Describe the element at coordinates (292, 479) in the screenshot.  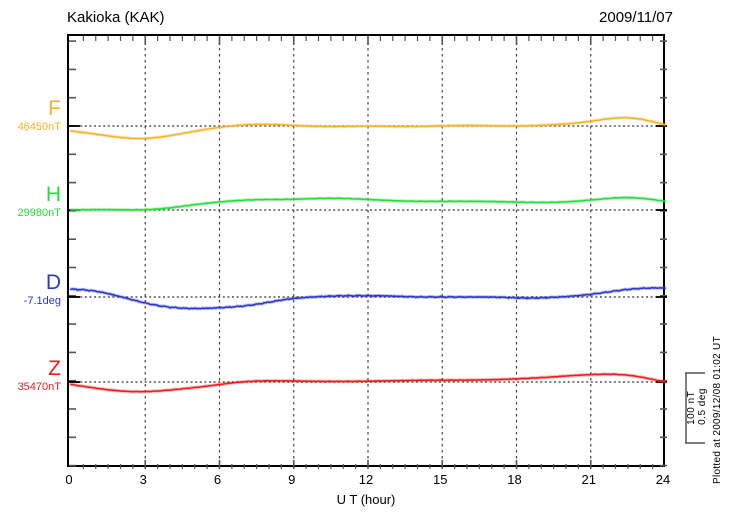
I see `x-tick-label: 9` at that location.